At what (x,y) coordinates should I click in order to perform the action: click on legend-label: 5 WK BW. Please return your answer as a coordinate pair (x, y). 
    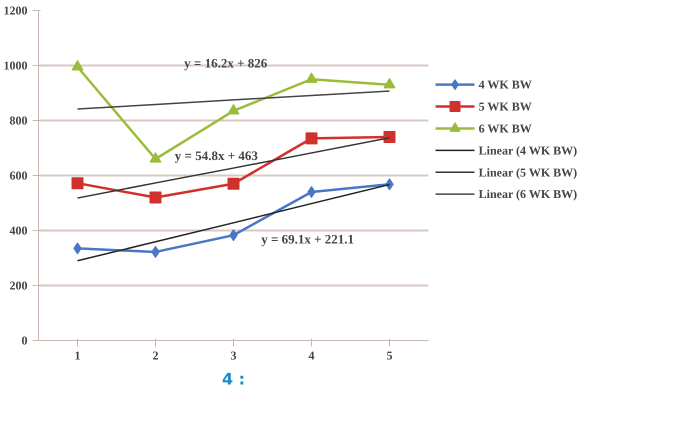
    Looking at the image, I should click on (505, 107).